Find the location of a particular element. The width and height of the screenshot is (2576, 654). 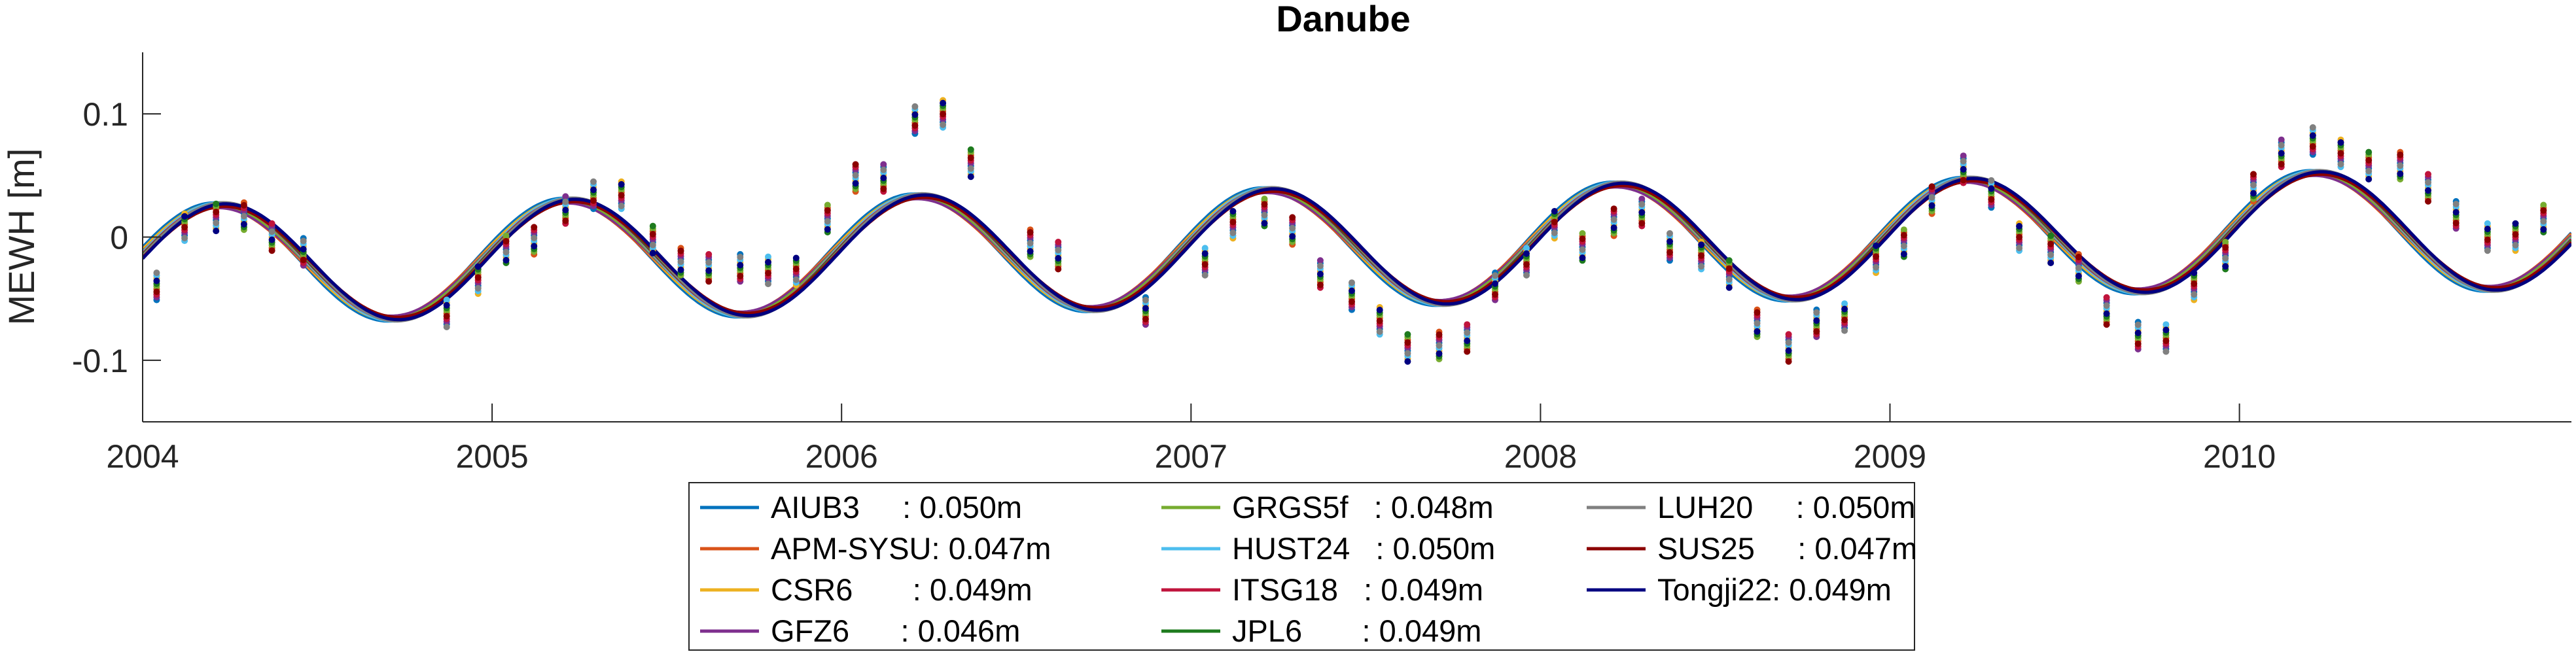

legend-label-itsg18: ITSG18 : 0.049m is located at coordinates (1358, 589).